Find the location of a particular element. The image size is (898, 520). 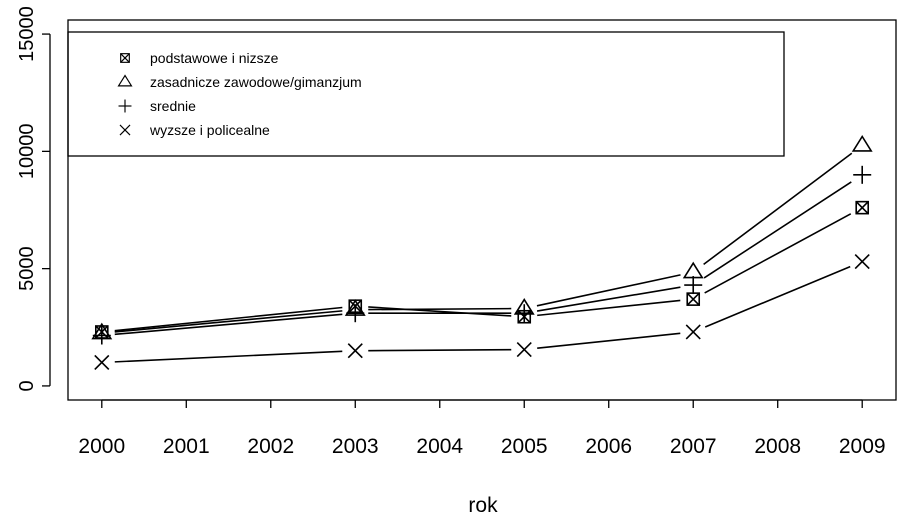

x-tick-label: 2002 is located at coordinates (270, 446).